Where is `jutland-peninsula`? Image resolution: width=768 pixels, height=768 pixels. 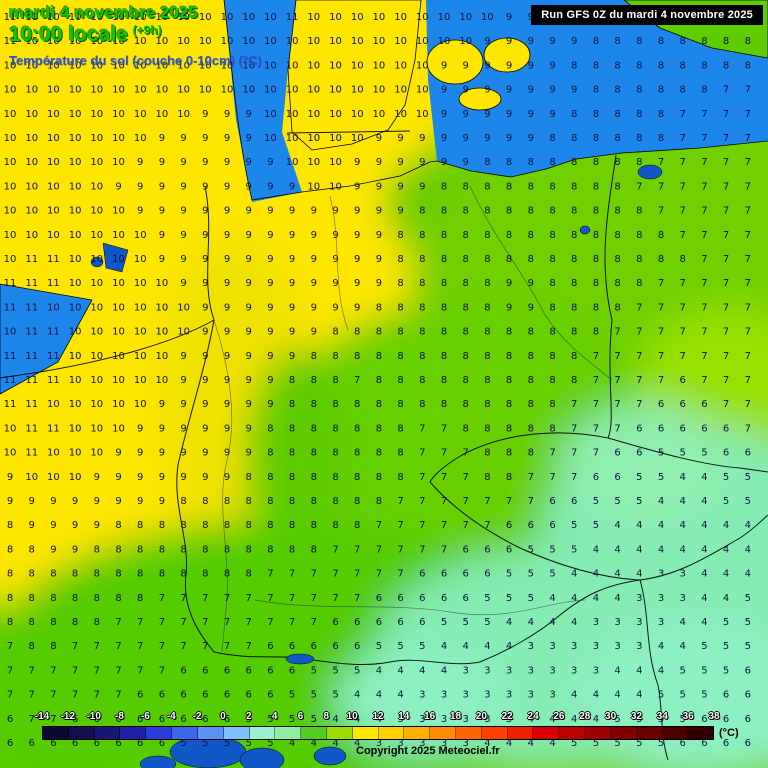 jutland-peninsula is located at coordinates (354, 75).